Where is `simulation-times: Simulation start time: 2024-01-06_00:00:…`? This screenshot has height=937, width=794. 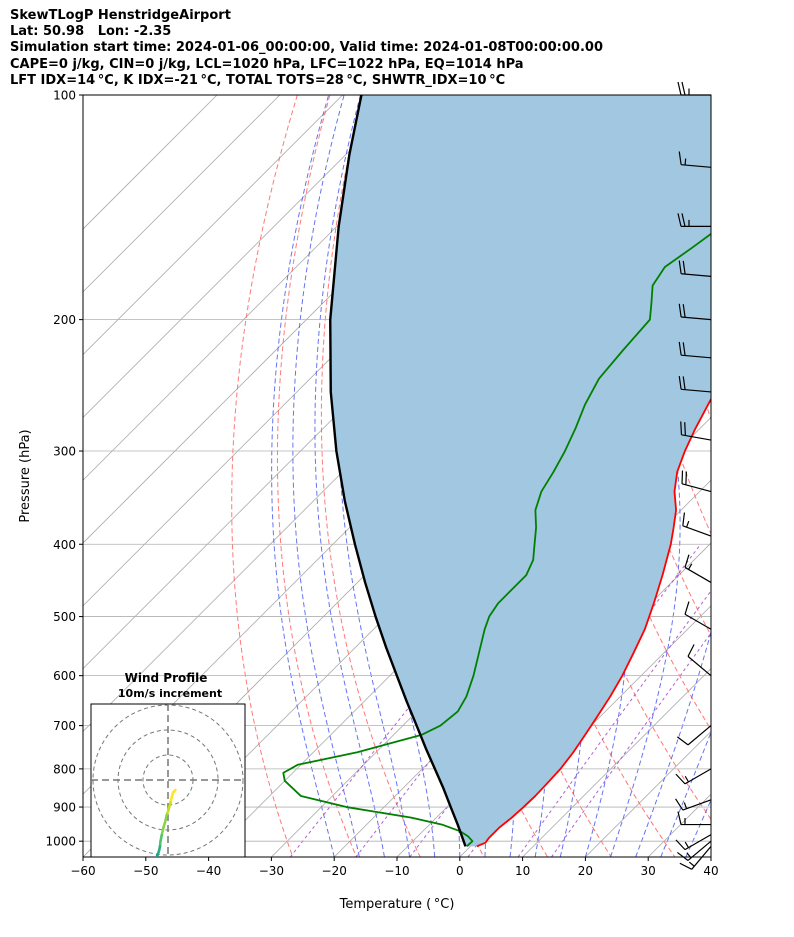 simulation-times: Simulation start time: 2024-01-06_00:00:… is located at coordinates (306, 48).